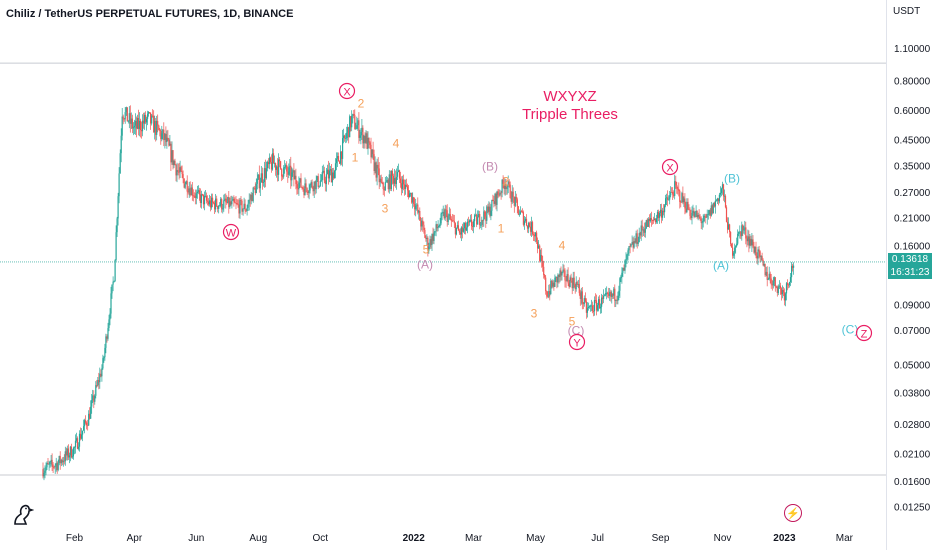 The height and width of the screenshot is (550, 932). What do you see at coordinates (784, 538) in the screenshot?
I see `time-tick-label: 2023` at bounding box center [784, 538].